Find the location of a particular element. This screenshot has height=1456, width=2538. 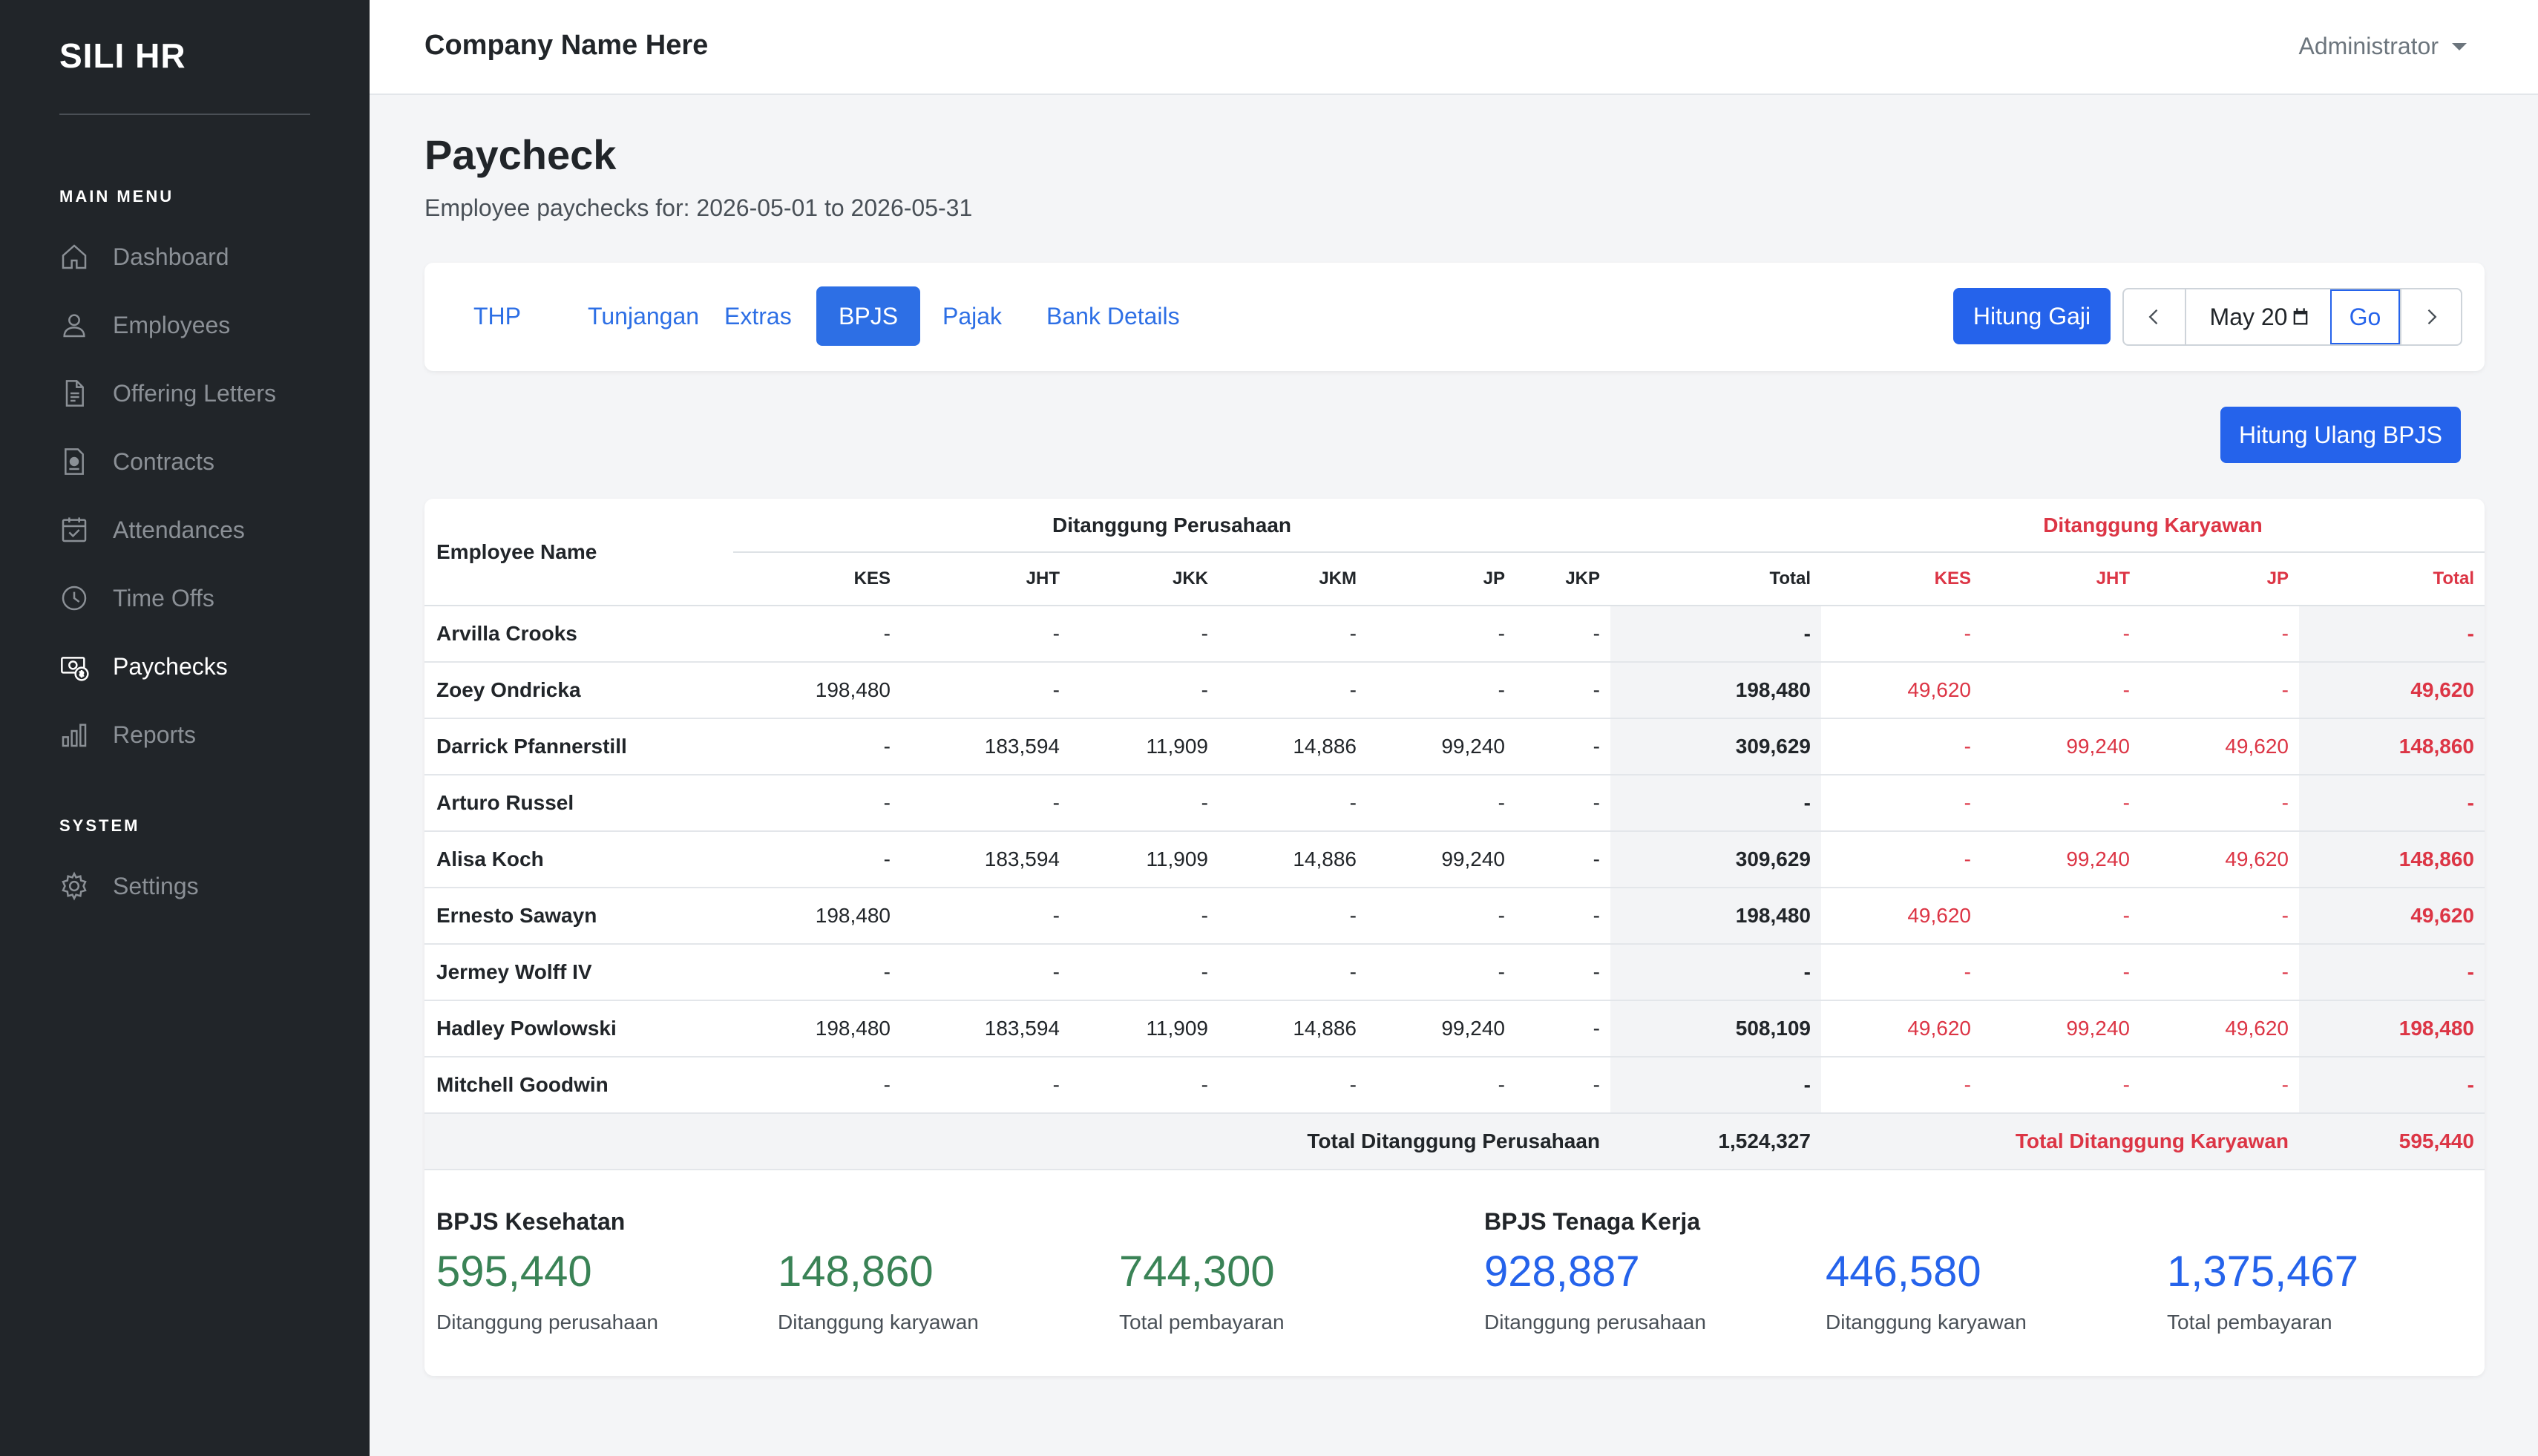

go-button: Go is located at coordinates (2365, 317).